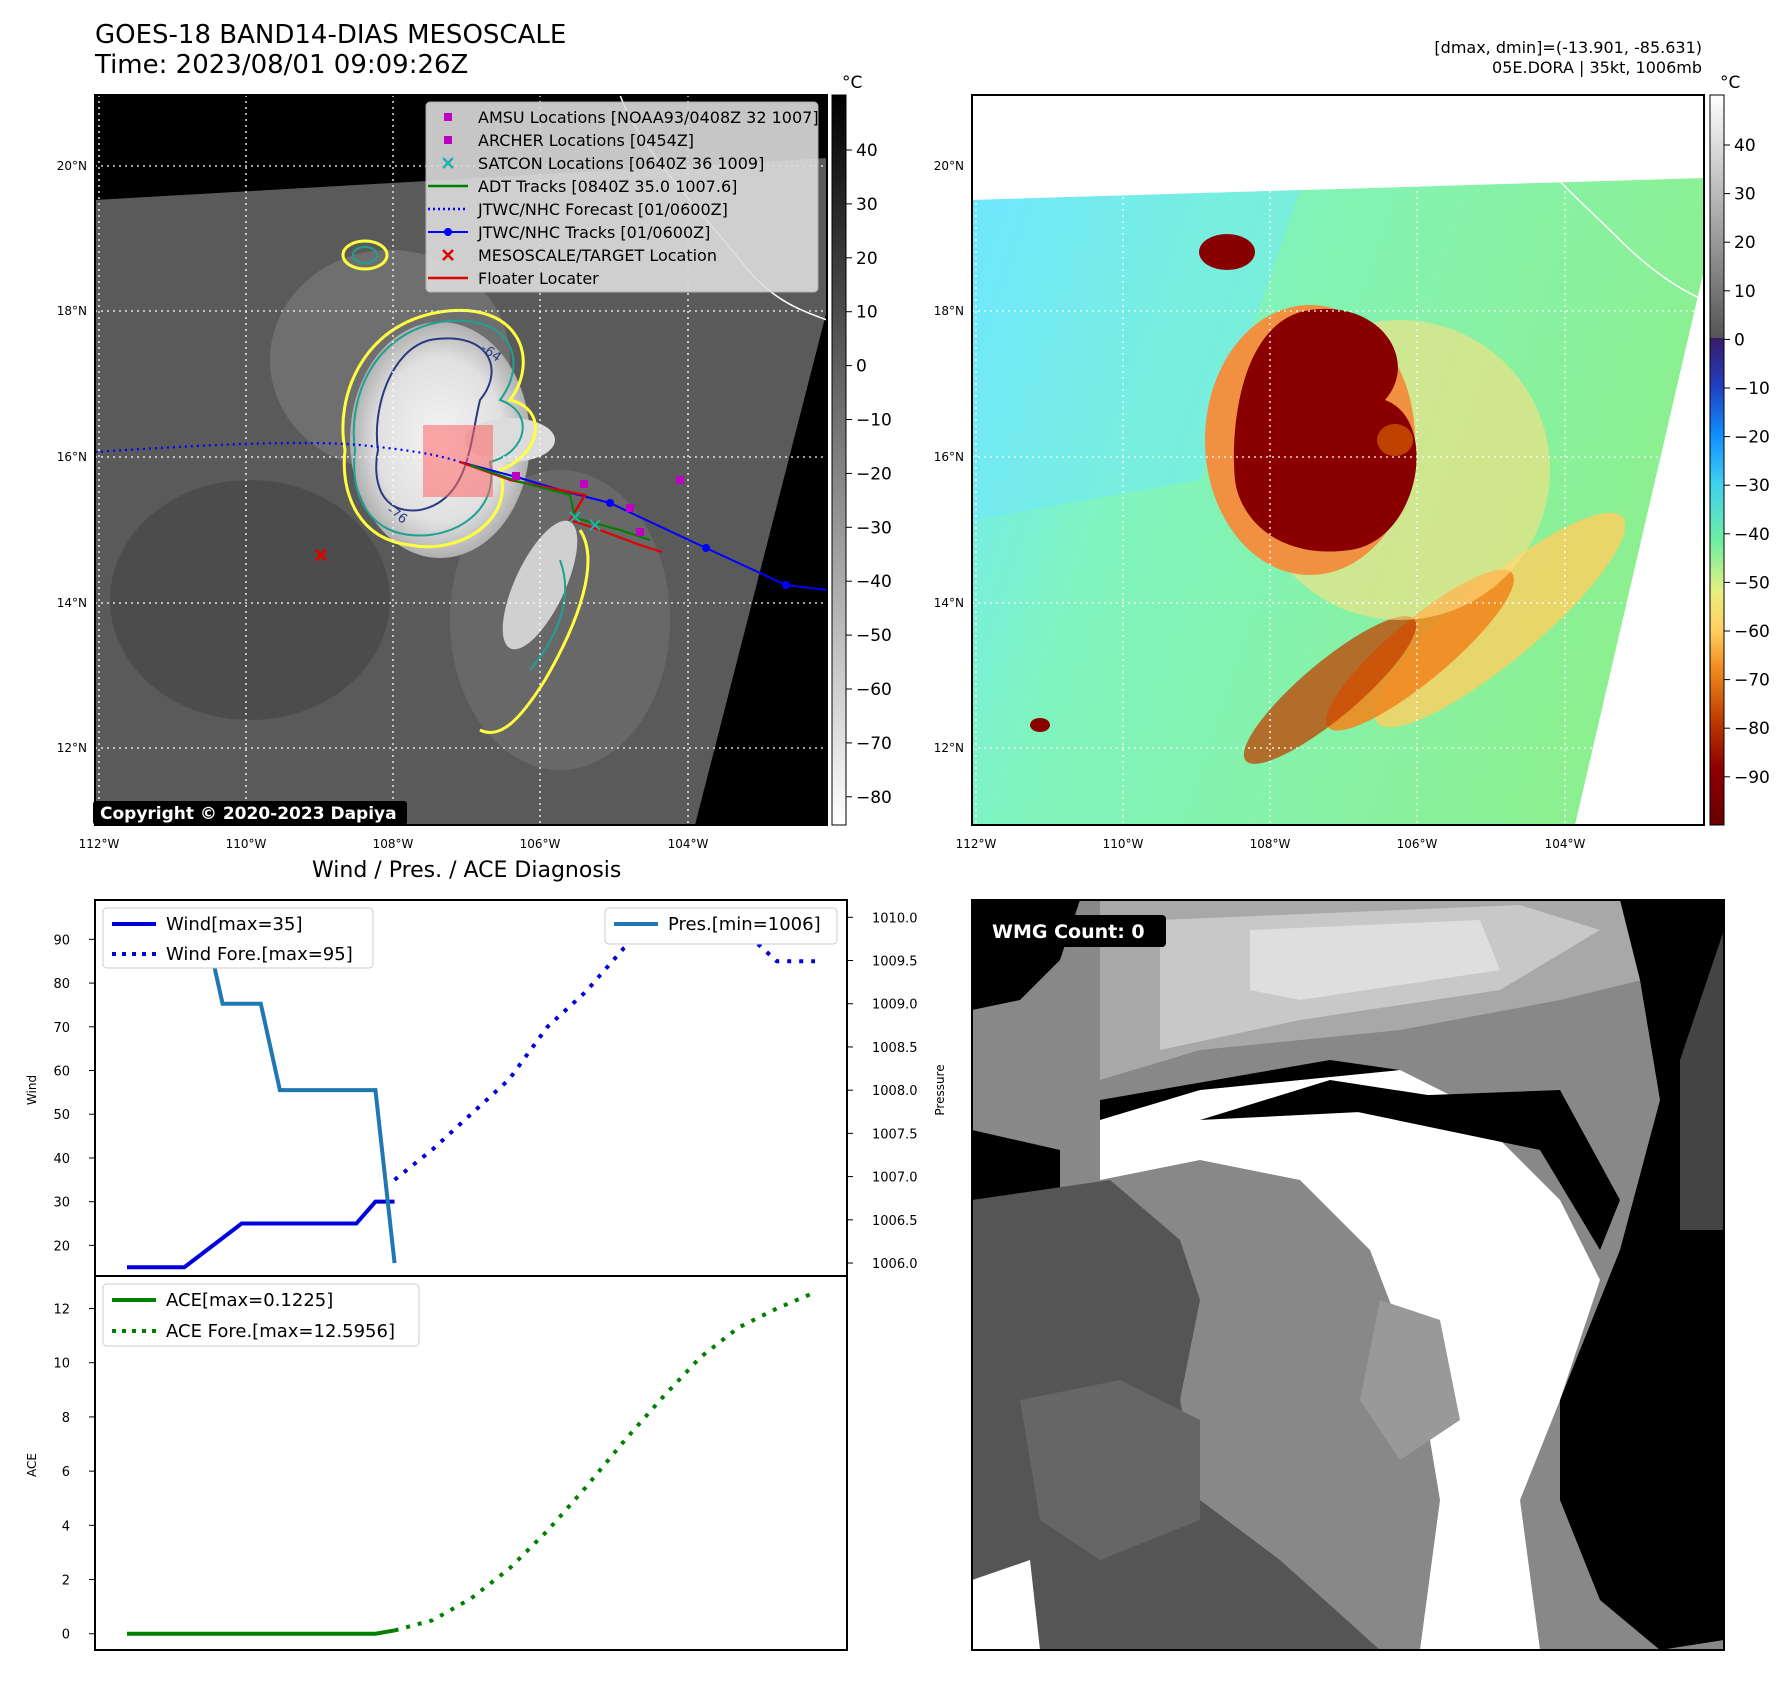 Image resolution: width=1788 pixels, height=1684 pixels. I want to click on legend-entry-label: JTWC/NHC Forecast [01/0600Z], so click(602, 209).